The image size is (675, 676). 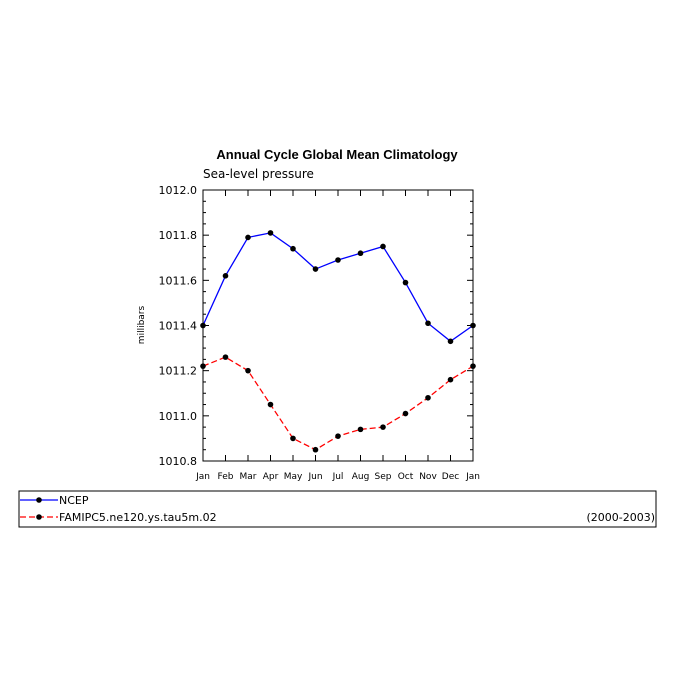 What do you see at coordinates (54, 500) in the screenshot?
I see `legend-entry-0: NCEP` at bounding box center [54, 500].